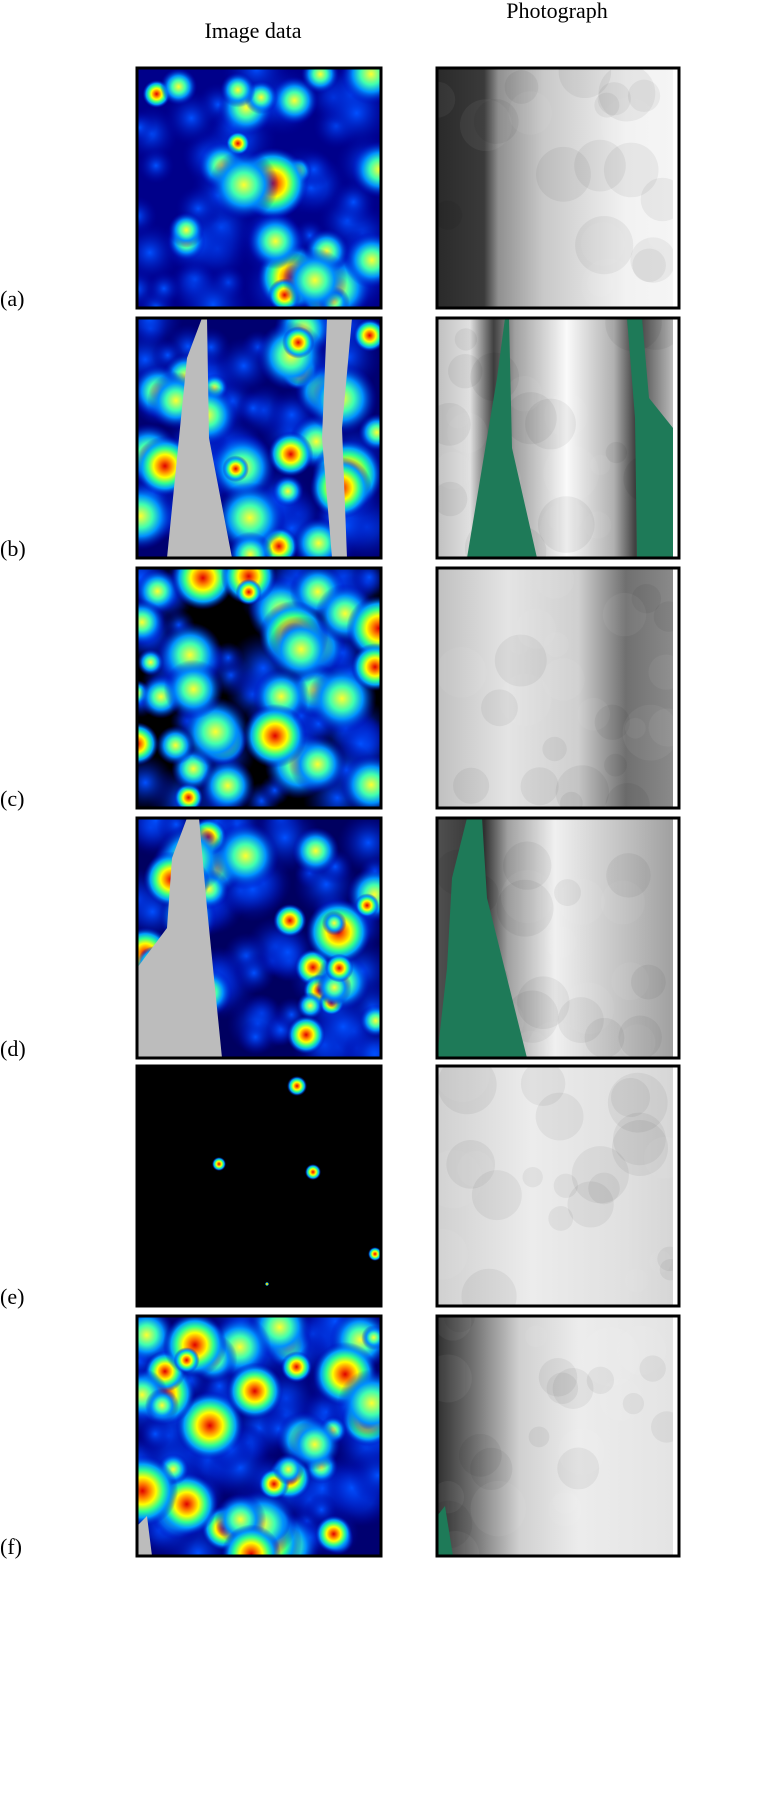 The height and width of the screenshot is (1796, 771). What do you see at coordinates (556, 11) in the screenshot?
I see `column-header: Photograph` at bounding box center [556, 11].